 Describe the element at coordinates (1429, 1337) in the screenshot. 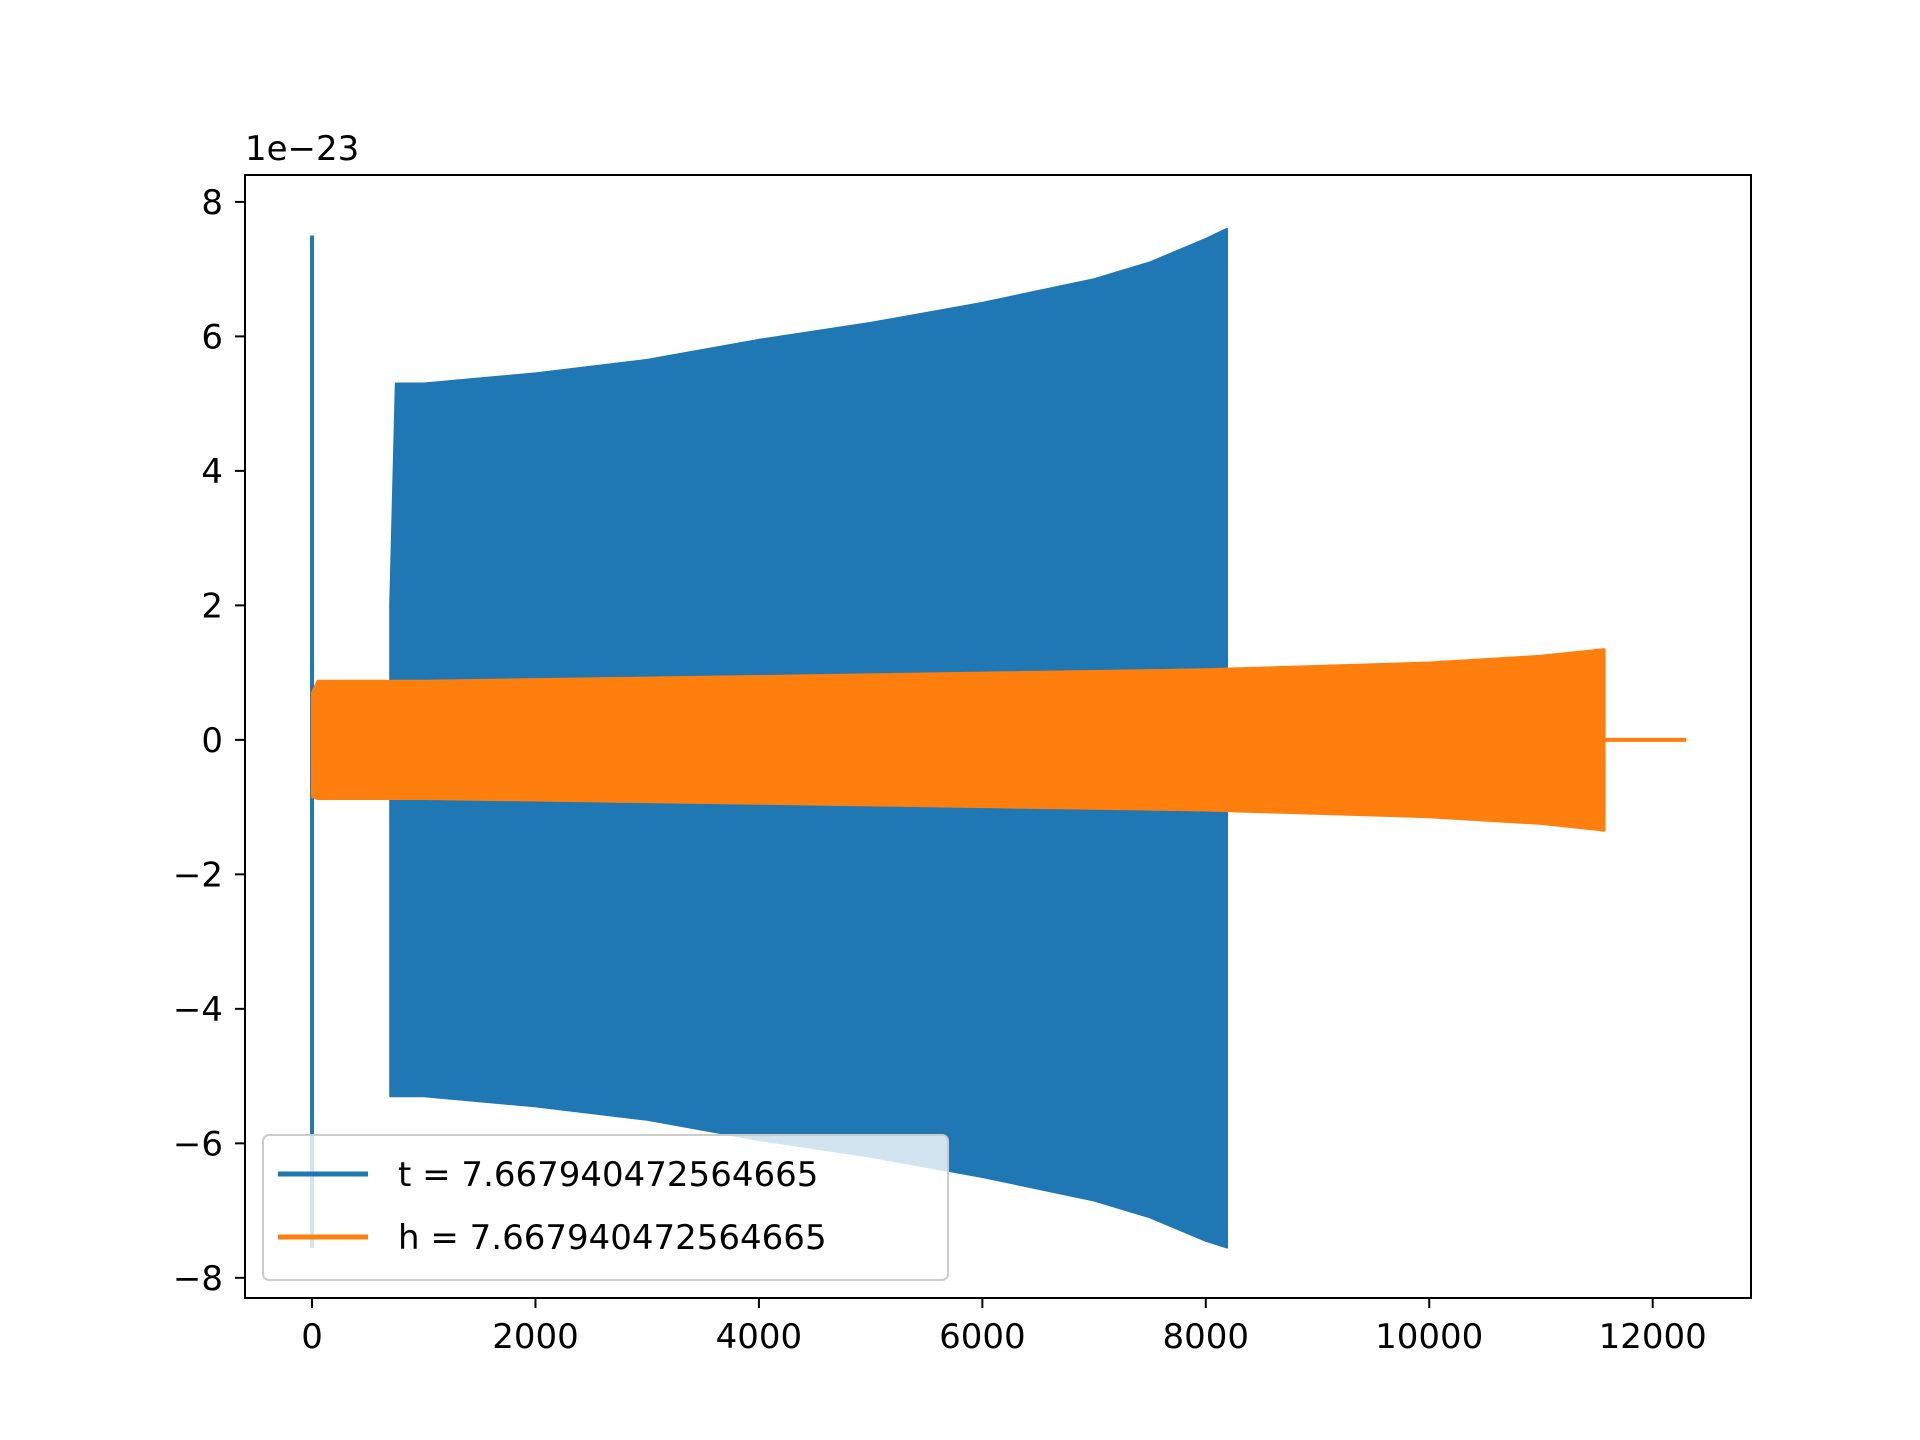

I see `x-tick-label: 10000` at that location.